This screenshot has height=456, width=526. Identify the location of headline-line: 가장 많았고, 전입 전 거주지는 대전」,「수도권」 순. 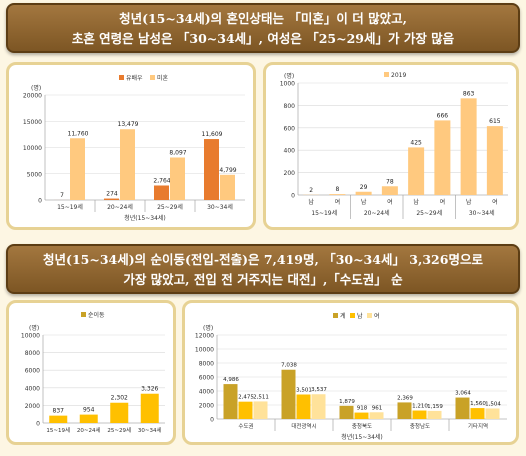
(263, 279).